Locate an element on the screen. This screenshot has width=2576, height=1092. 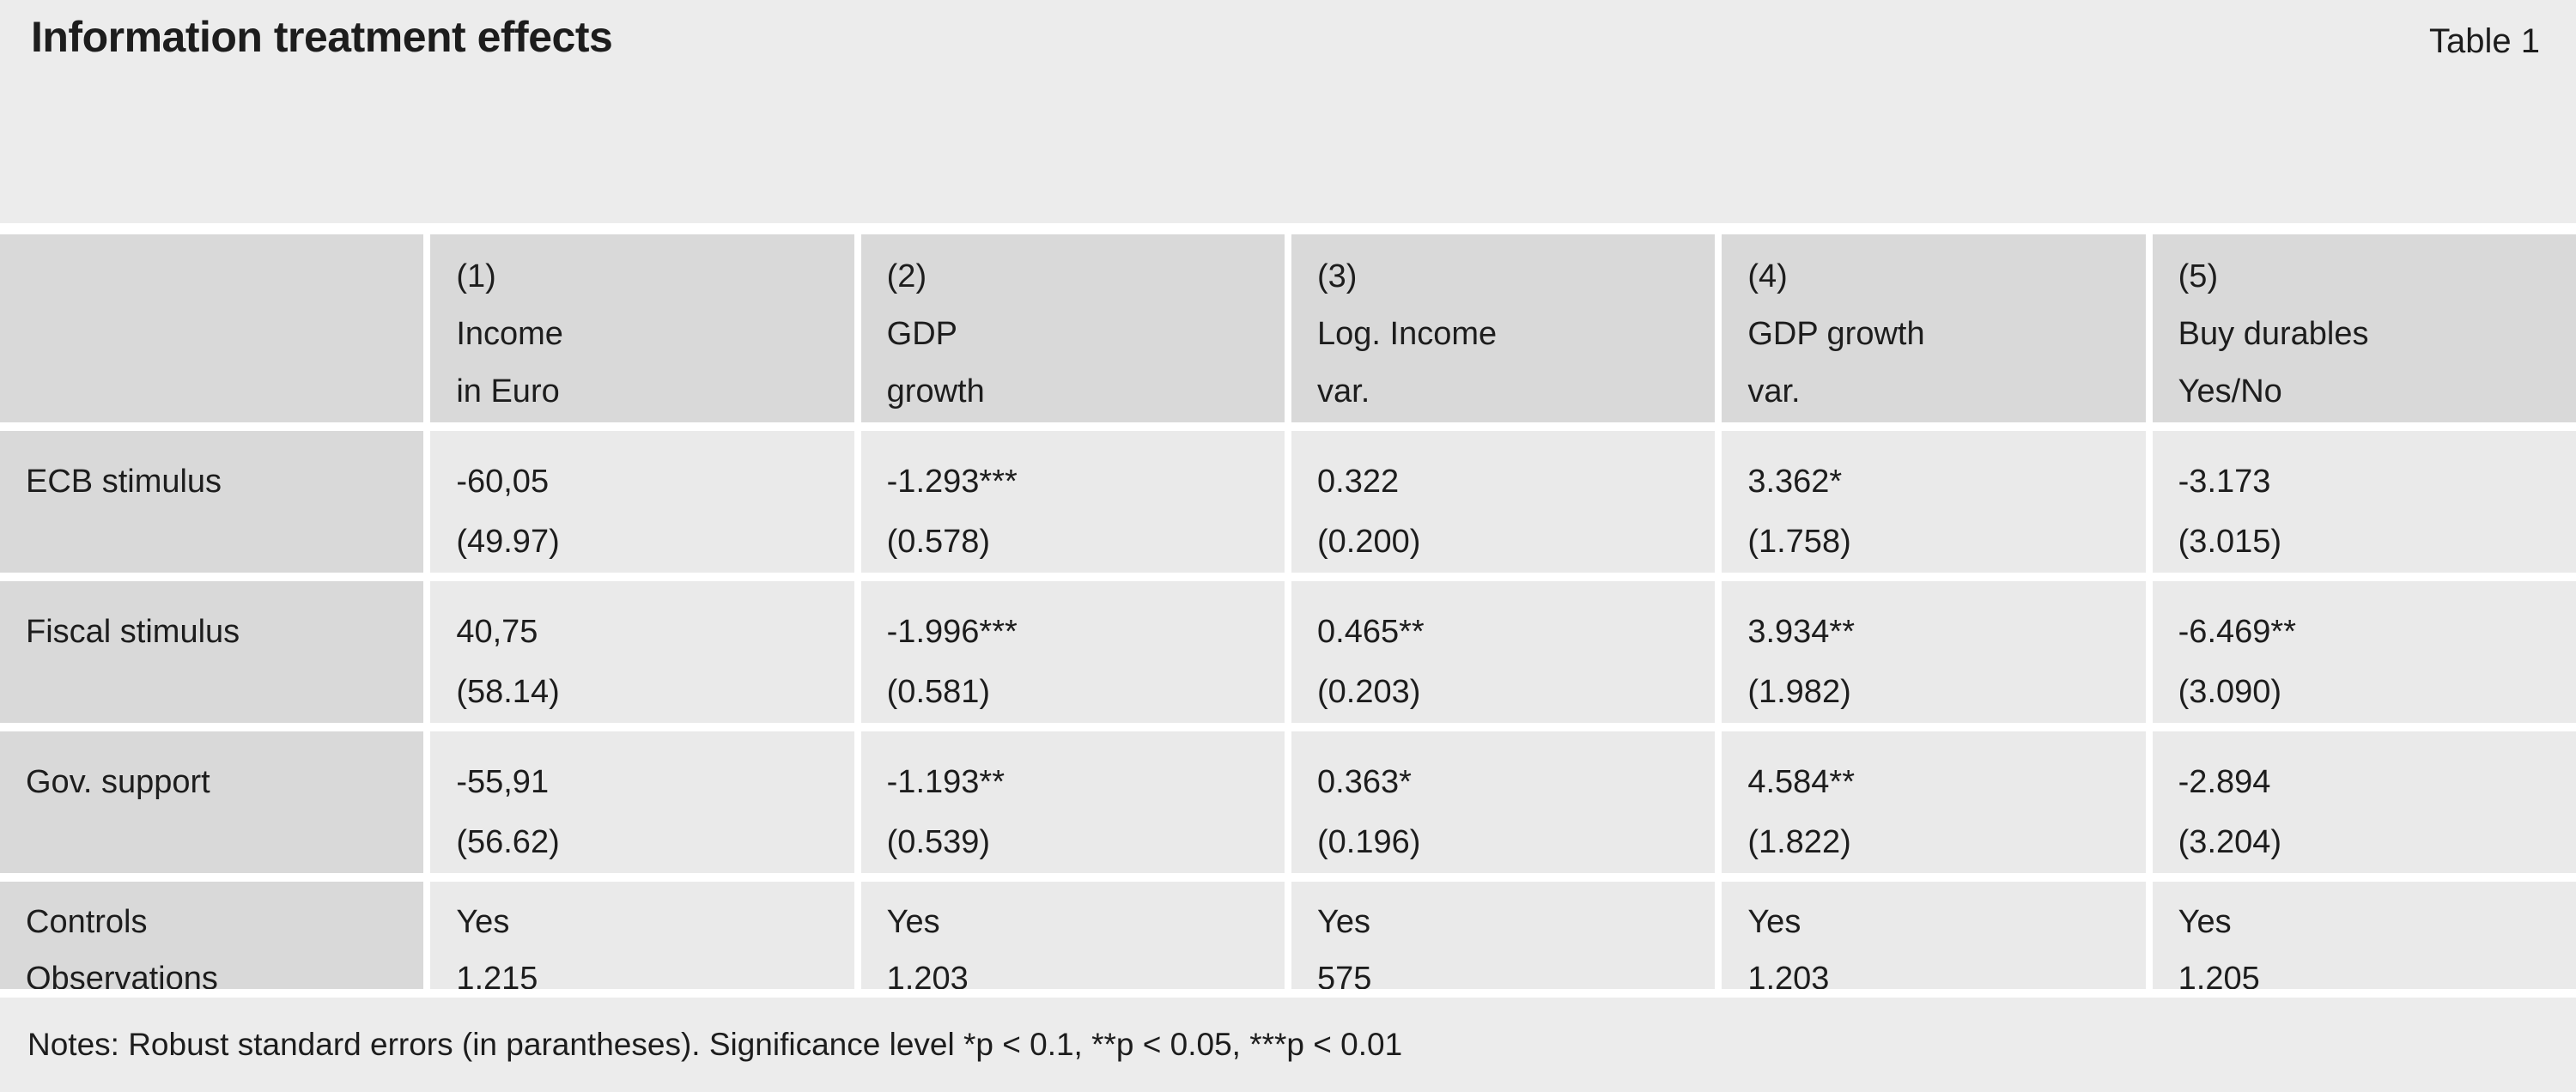
column-title-line: in Euro is located at coordinates (508, 392).